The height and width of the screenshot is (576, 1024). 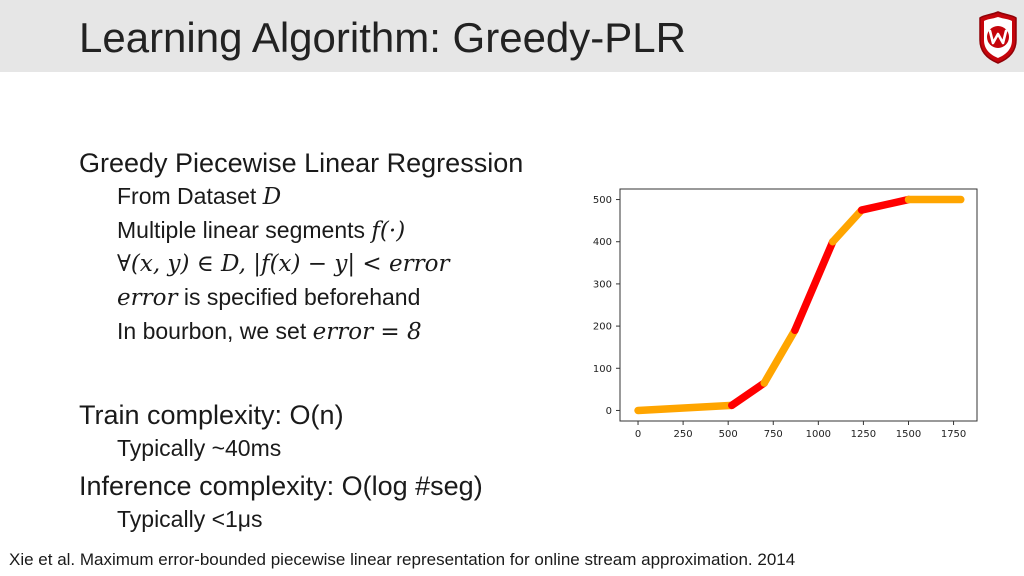 What do you see at coordinates (602, 200) in the screenshot?
I see `y-tick-label: 500` at bounding box center [602, 200].